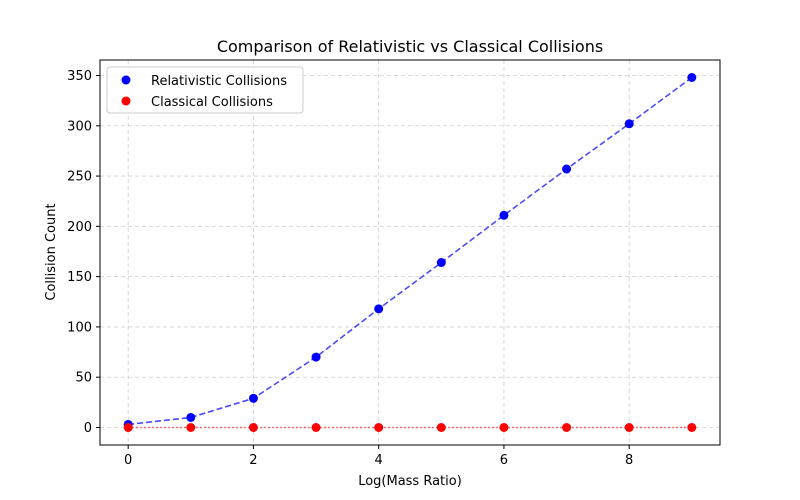 The image size is (800, 500). I want to click on x-tick-label: 8, so click(629, 460).